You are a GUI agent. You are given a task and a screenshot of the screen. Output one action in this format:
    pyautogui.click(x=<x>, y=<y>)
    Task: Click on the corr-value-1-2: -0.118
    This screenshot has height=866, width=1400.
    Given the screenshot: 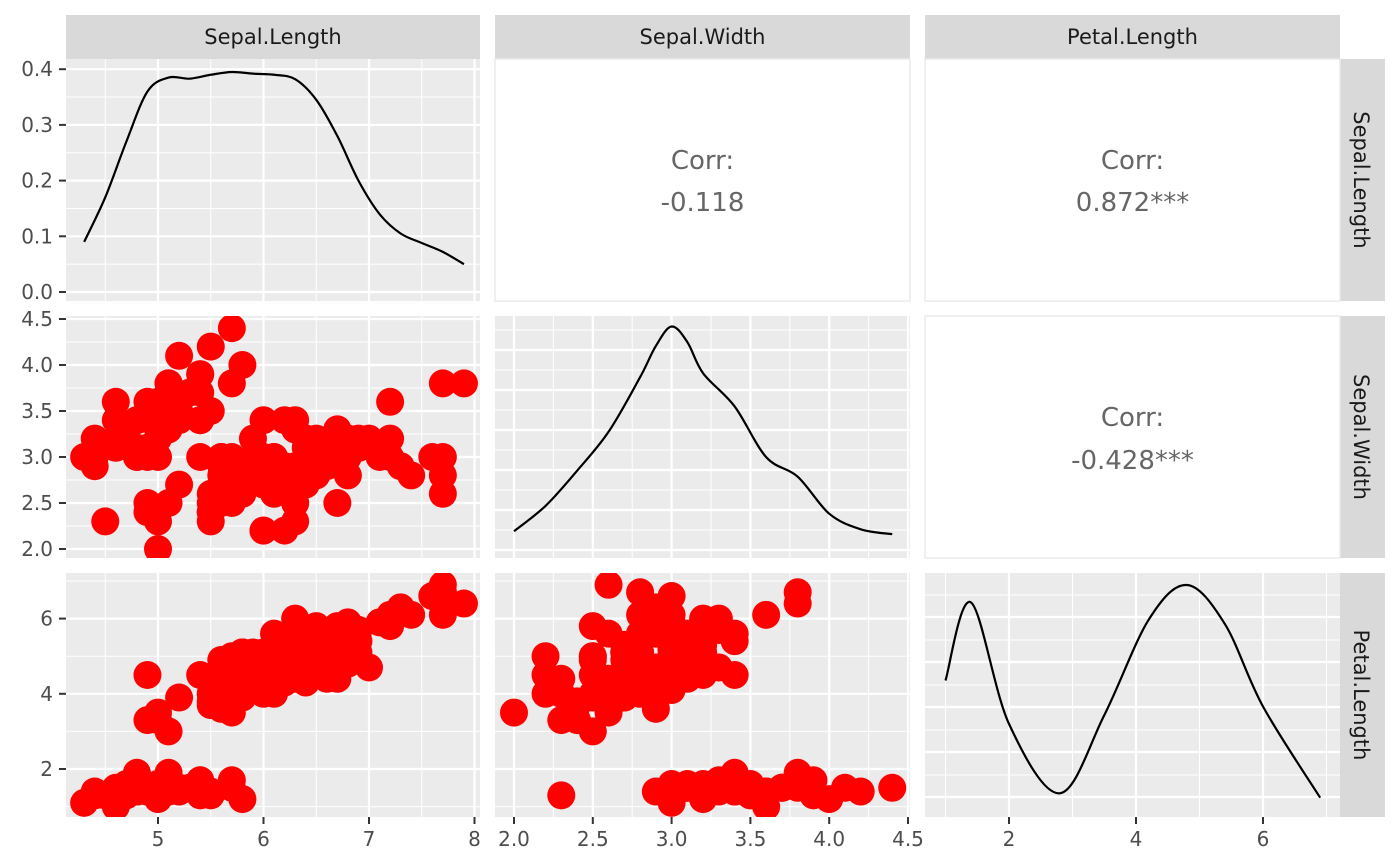 What is the action you would take?
    pyautogui.click(x=703, y=203)
    